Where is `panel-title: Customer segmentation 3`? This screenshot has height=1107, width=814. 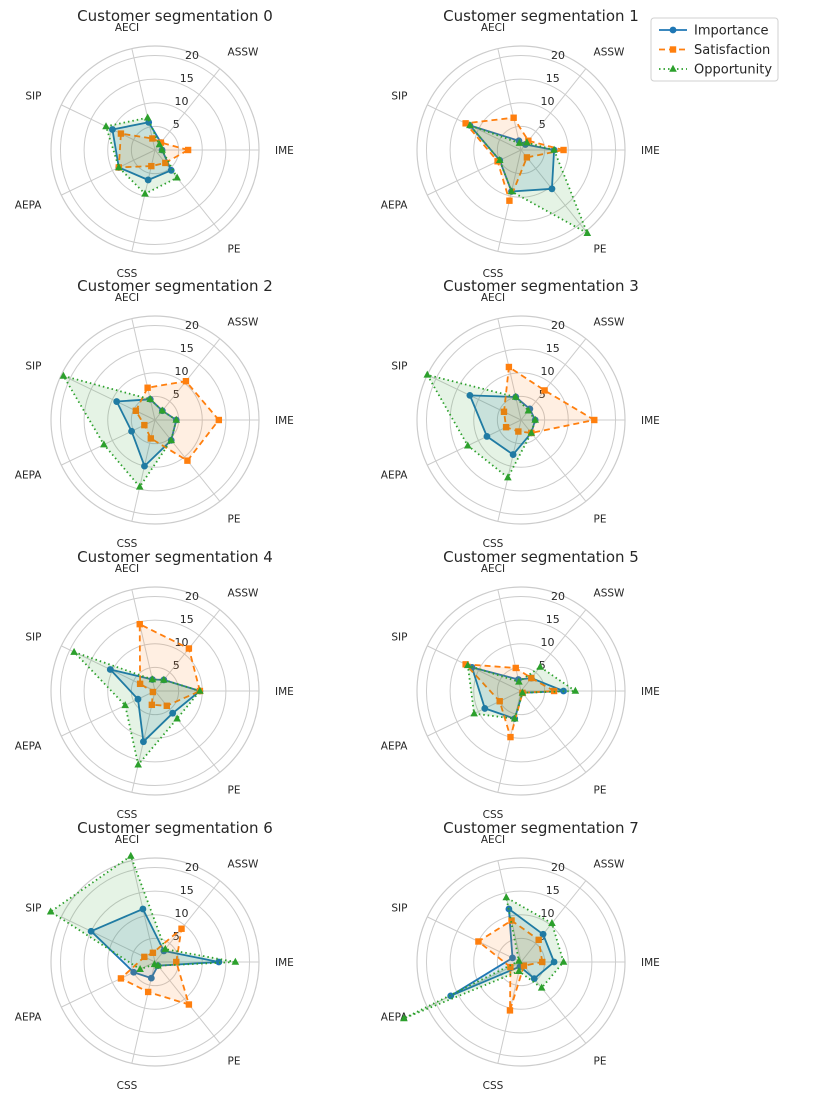 panel-title: Customer segmentation 3 is located at coordinates (541, 286).